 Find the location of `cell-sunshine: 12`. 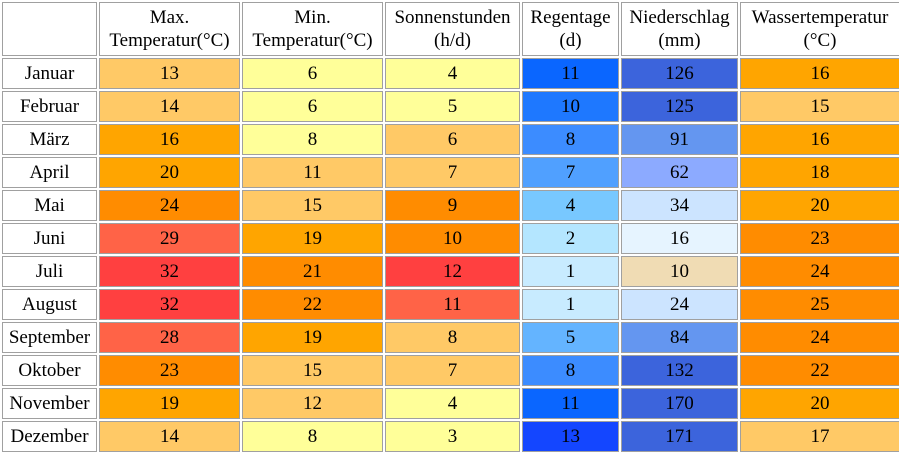

cell-sunshine: 12 is located at coordinates (452, 271).